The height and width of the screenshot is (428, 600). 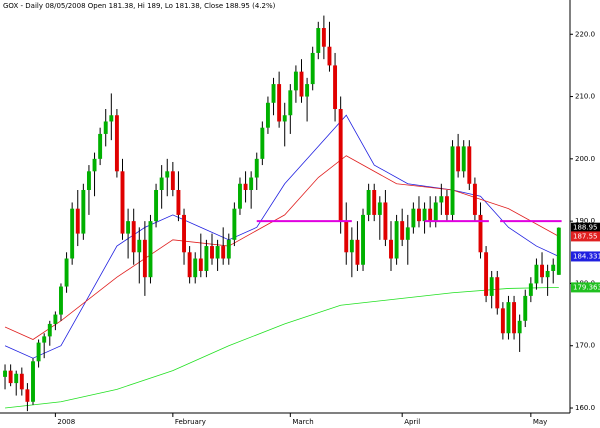 What do you see at coordinates (540, 422) in the screenshot?
I see `x-tick-label: May` at bounding box center [540, 422].